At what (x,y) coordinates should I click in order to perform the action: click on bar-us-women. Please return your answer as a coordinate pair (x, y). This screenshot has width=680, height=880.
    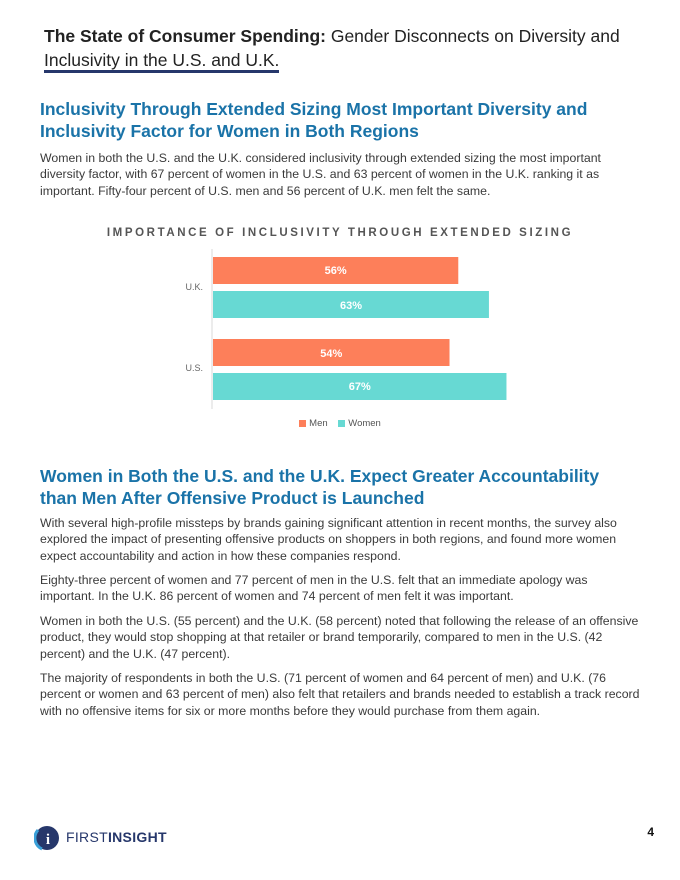
    Looking at the image, I should click on (360, 386).